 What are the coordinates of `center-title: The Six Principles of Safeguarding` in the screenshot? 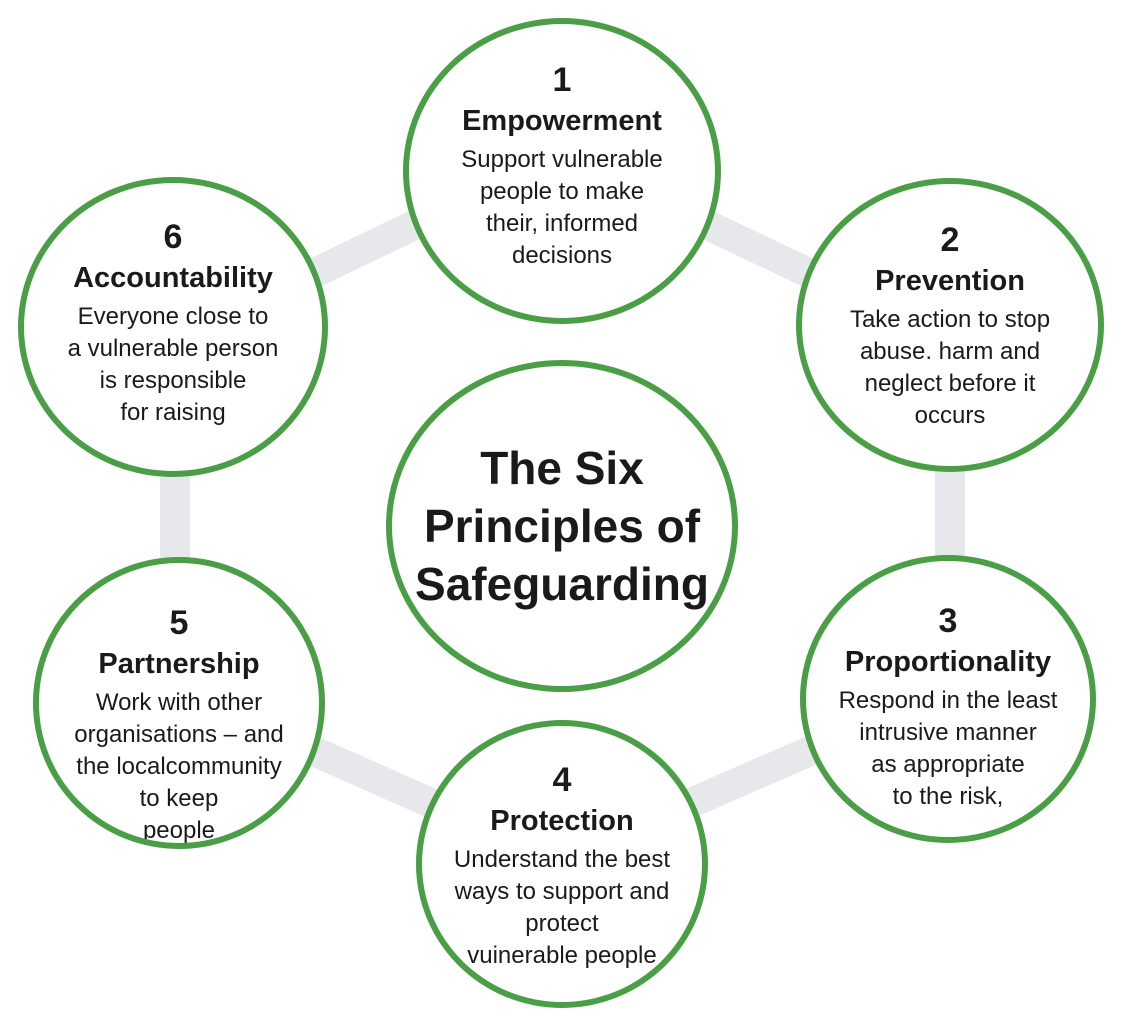 It's located at (562, 526).